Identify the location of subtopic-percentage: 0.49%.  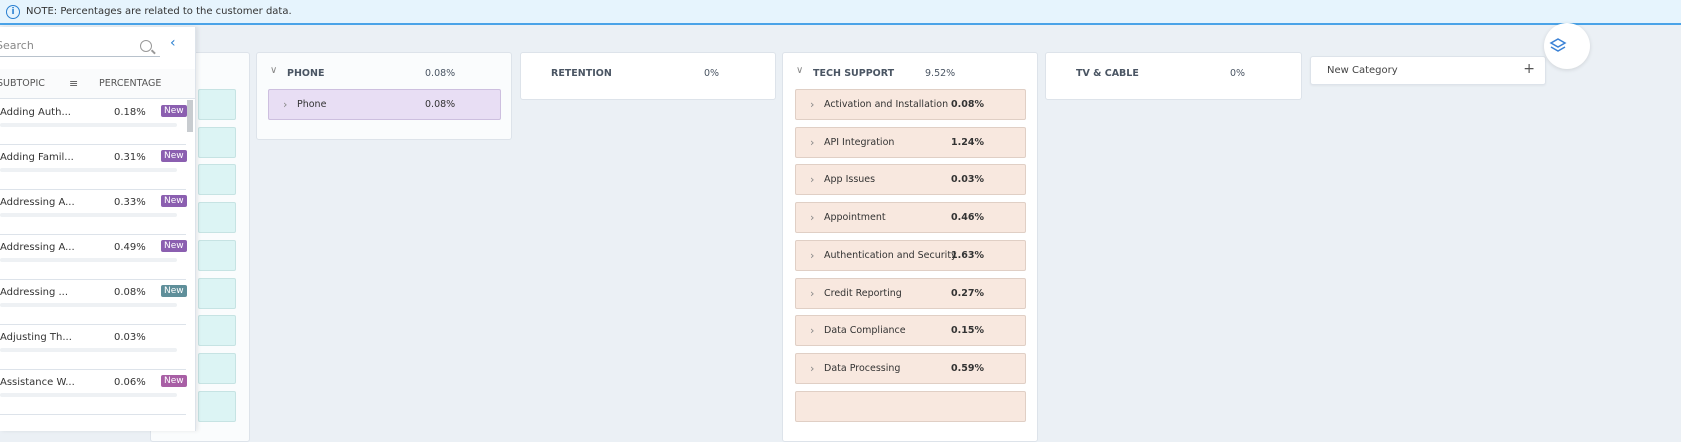
(130, 247).